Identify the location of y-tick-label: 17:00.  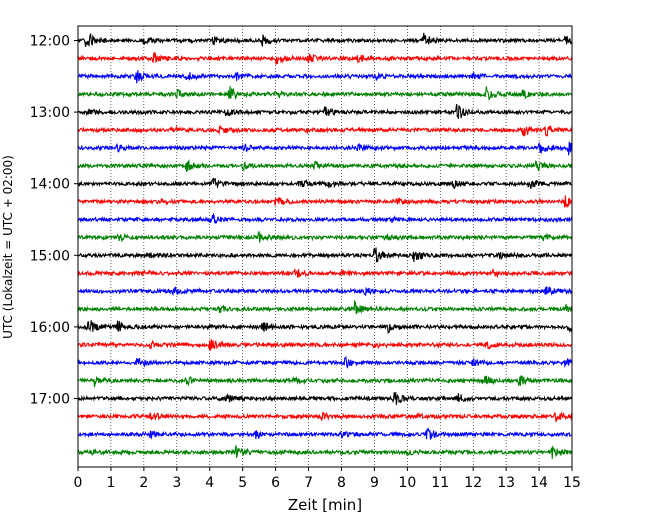
(50, 400).